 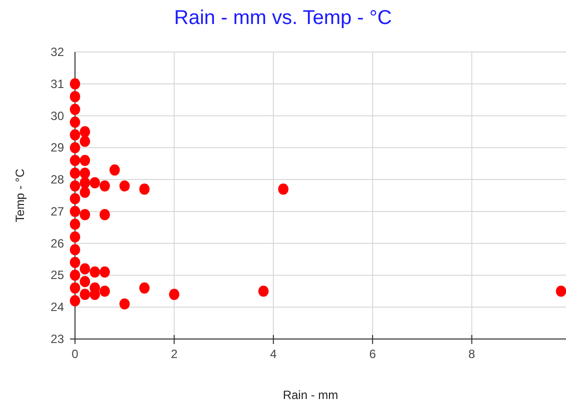 What do you see at coordinates (372, 354) in the screenshot?
I see `x-tick-label: 6` at bounding box center [372, 354].